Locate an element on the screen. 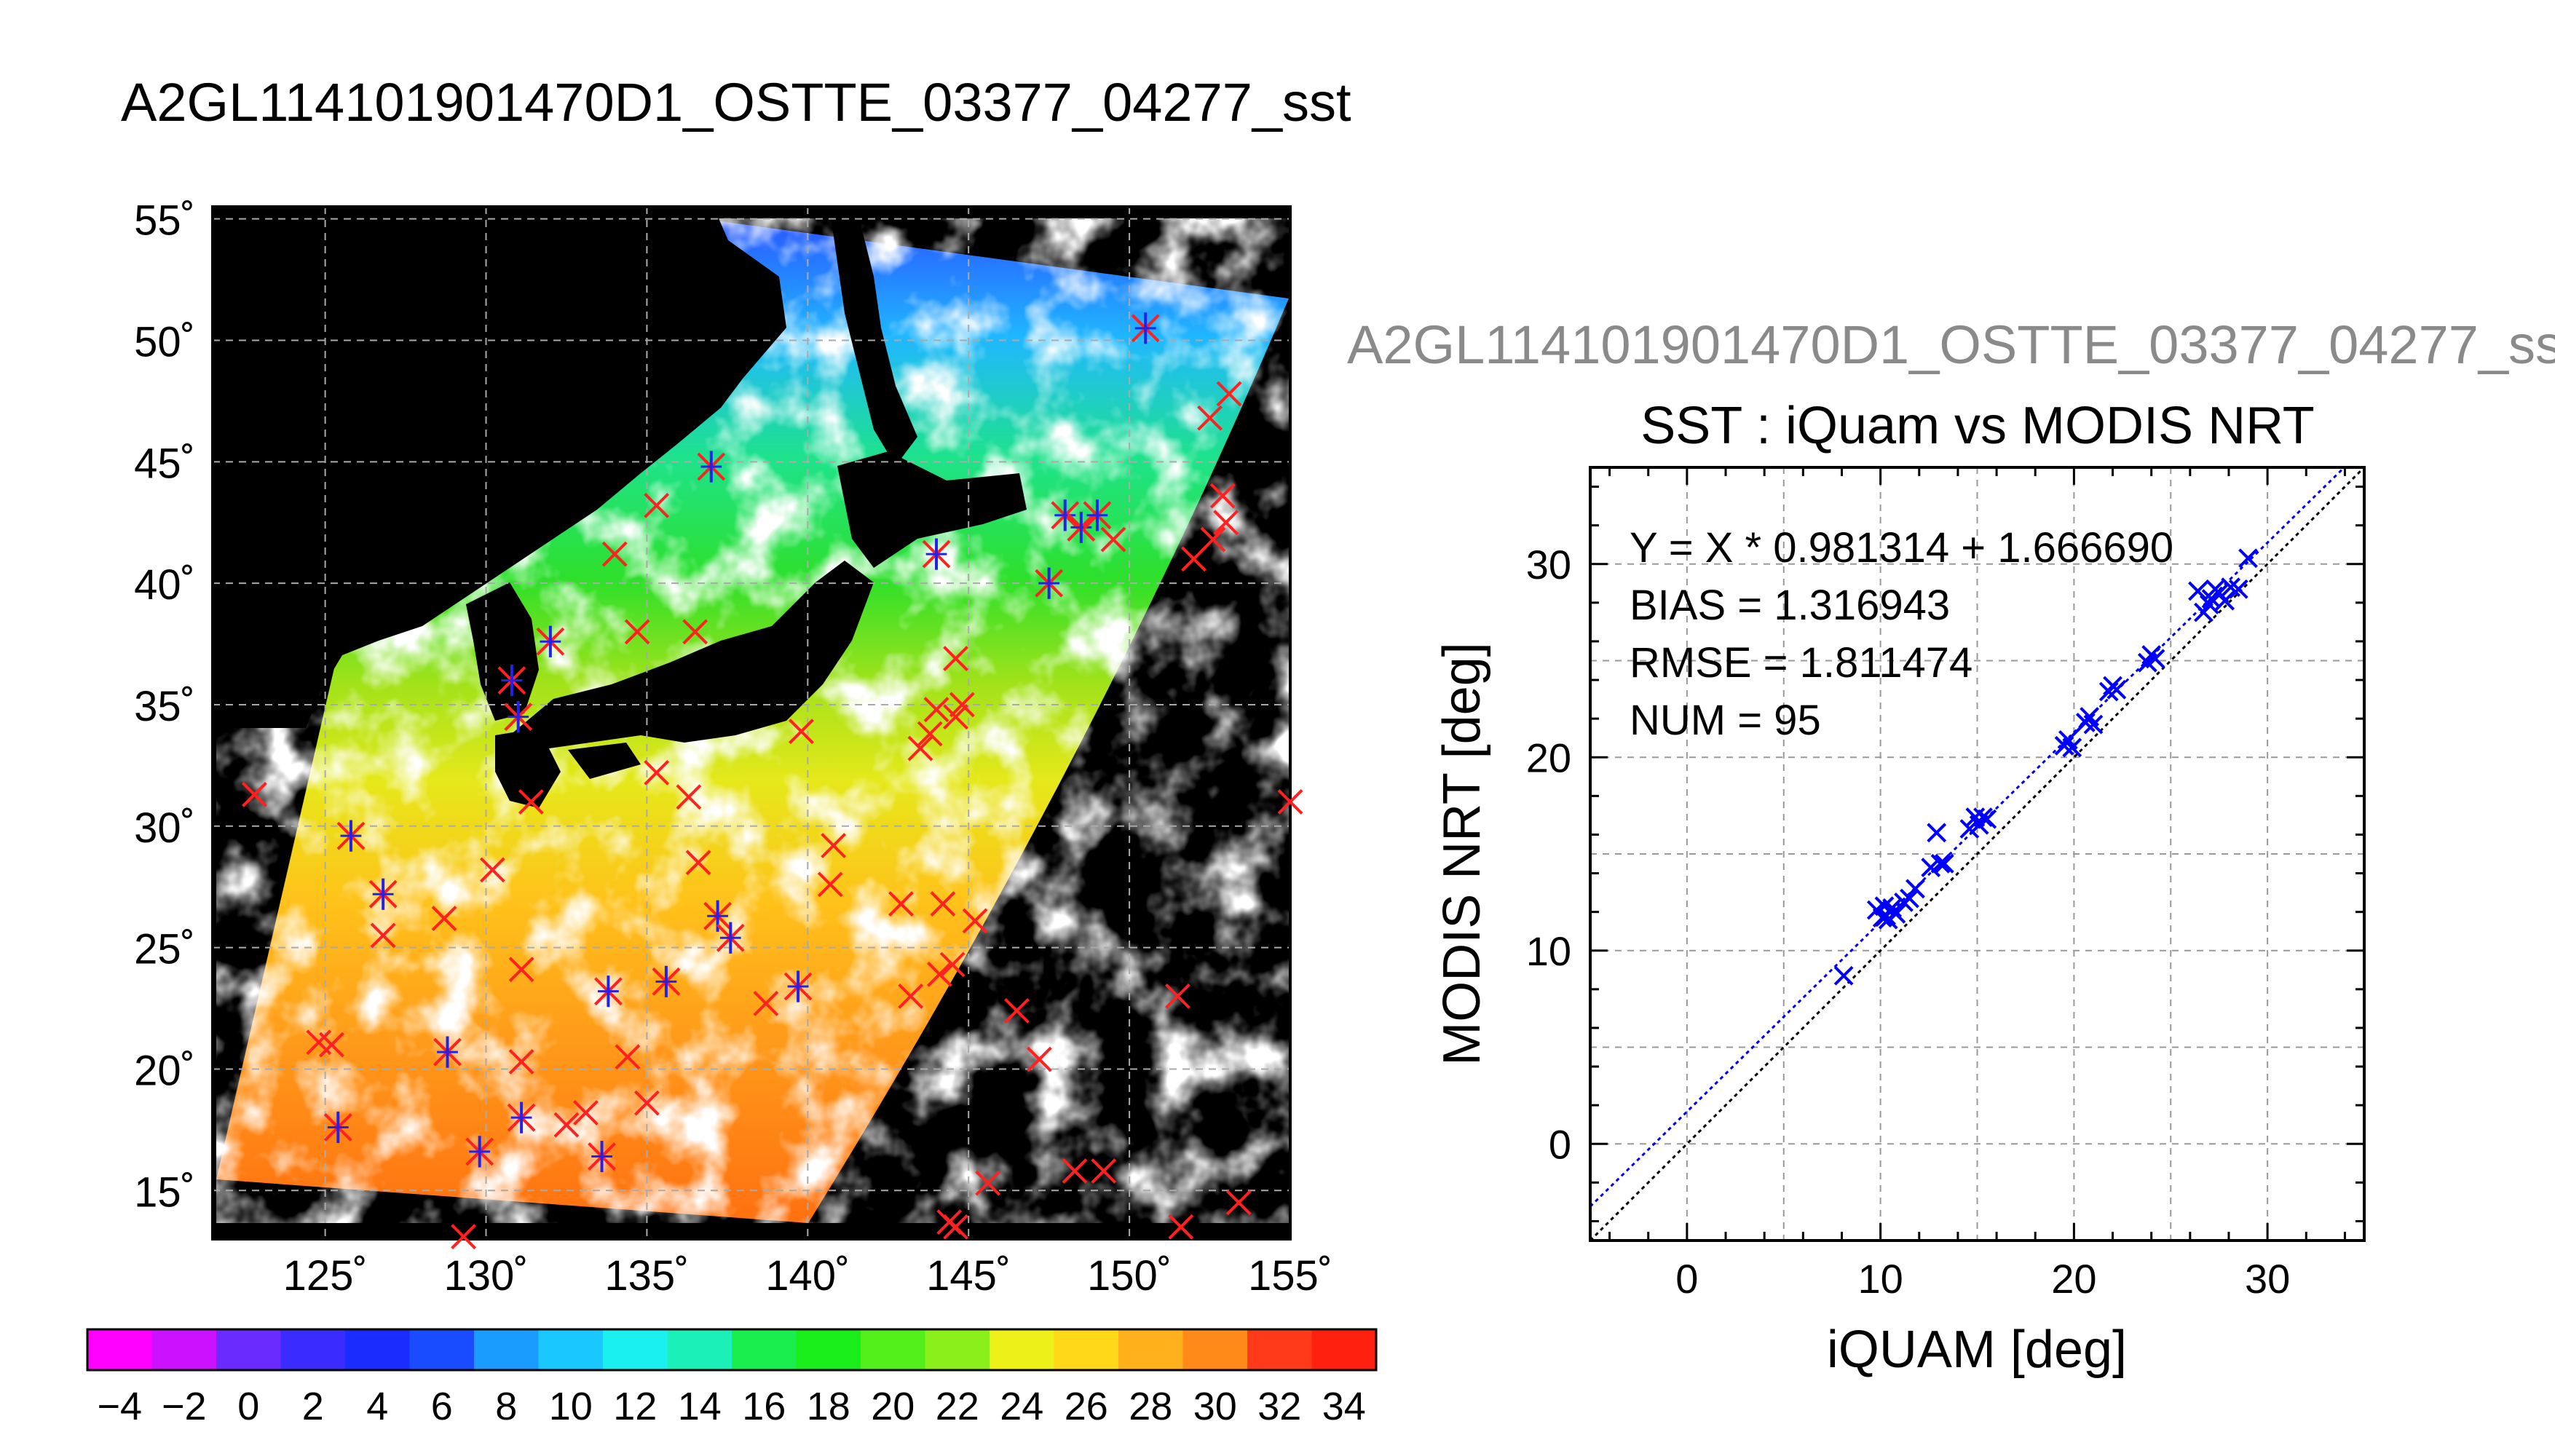  scatter-points is located at coordinates (2045, 767).